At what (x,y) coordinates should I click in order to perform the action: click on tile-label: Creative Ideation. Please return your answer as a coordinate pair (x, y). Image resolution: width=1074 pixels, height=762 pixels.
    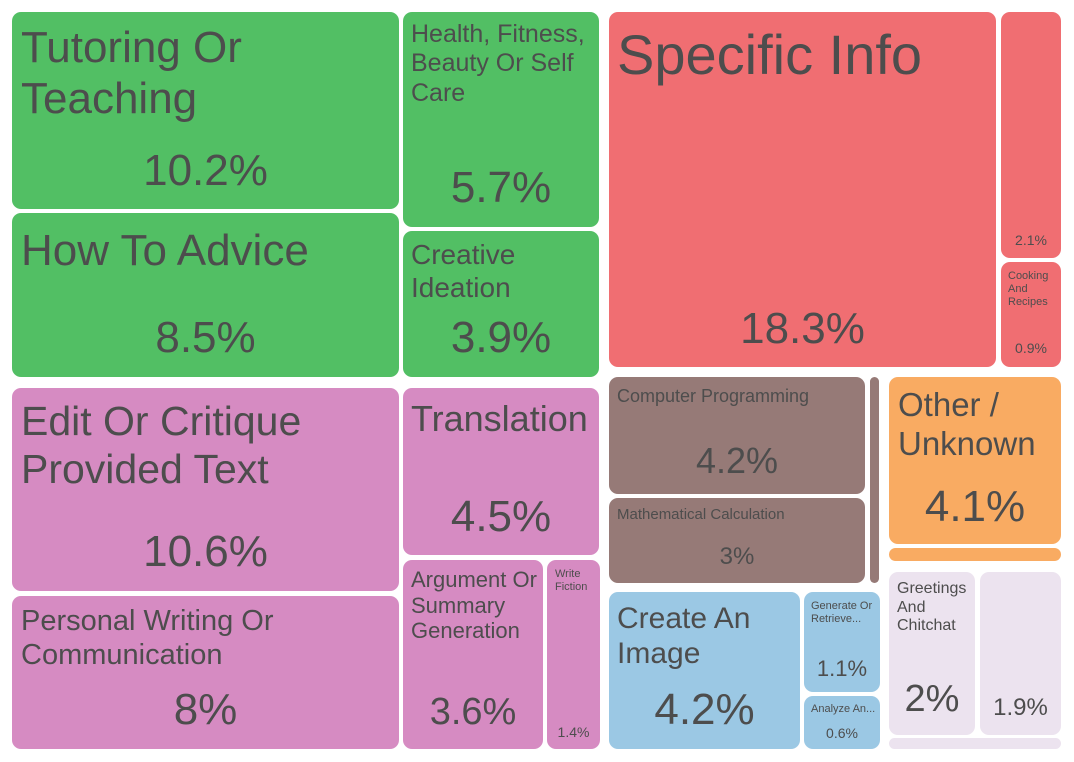
    Looking at the image, I should click on (463, 271).